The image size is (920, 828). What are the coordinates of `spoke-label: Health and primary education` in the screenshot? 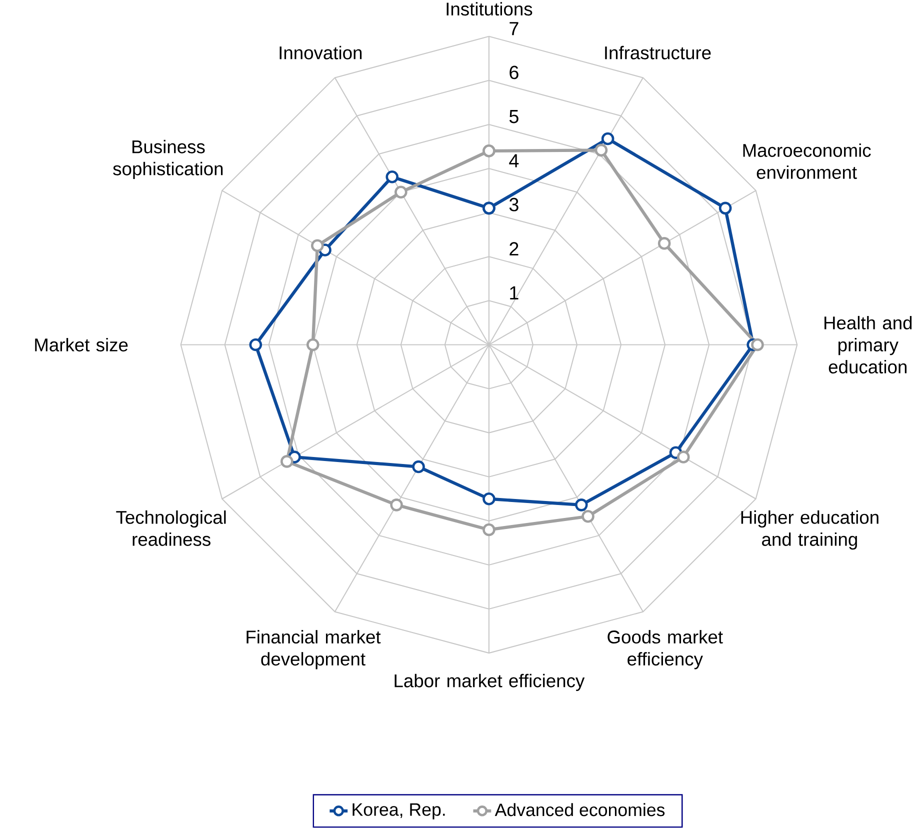 It's located at (868, 345).